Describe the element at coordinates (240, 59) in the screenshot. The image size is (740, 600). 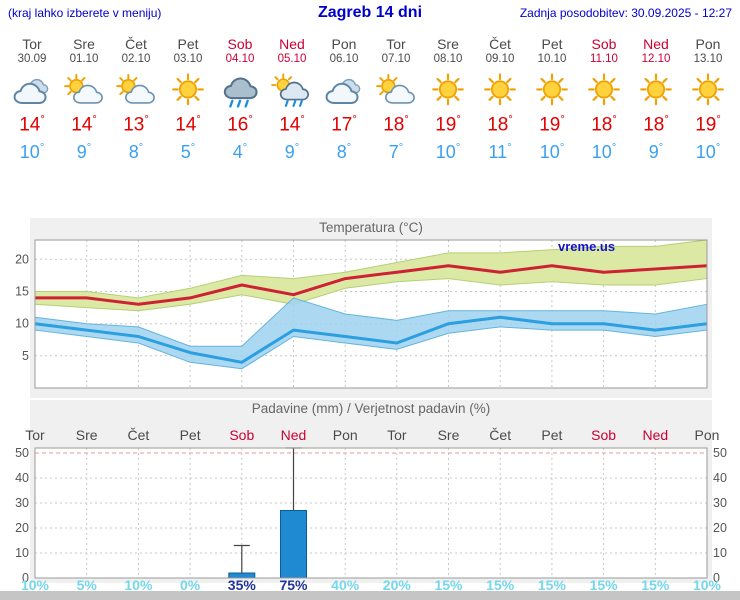
I see `day-date: 04.10` at that location.